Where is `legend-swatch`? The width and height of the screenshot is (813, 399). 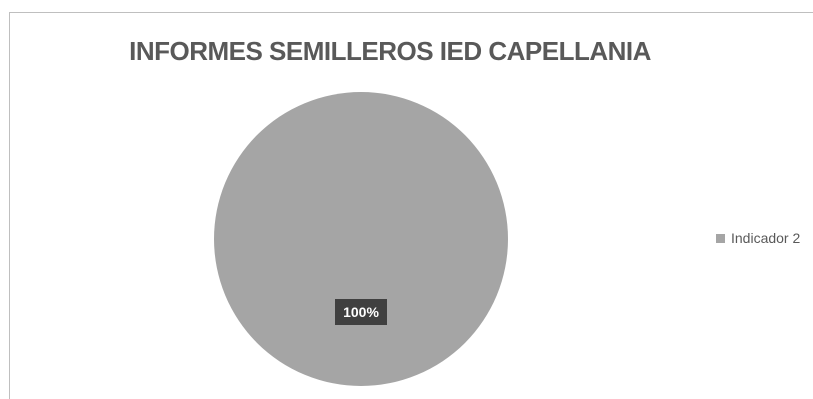
legend-swatch is located at coordinates (720, 238).